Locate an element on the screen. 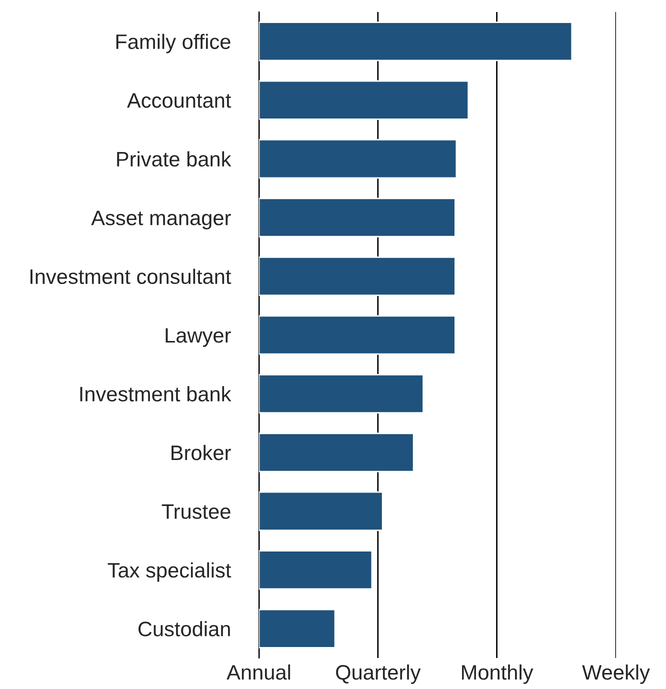 This screenshot has height=689, width=666. ref-line-label: Weekly is located at coordinates (616, 674).